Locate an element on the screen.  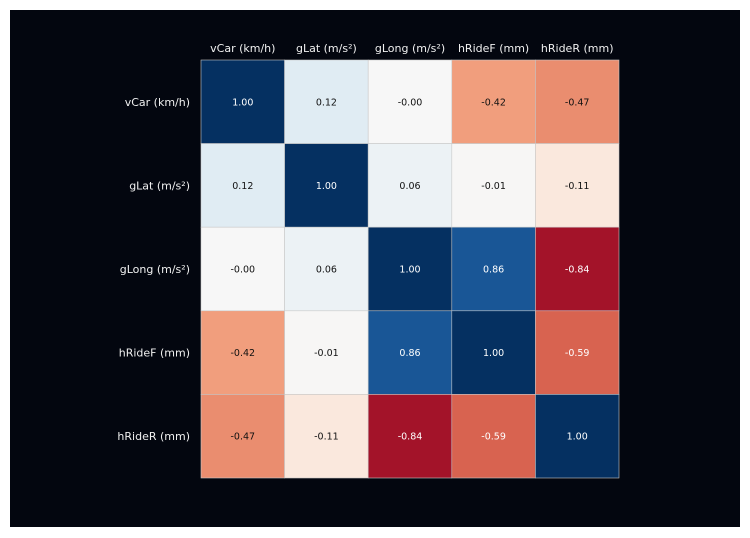
y-tick-label: hRideF (mm) is located at coordinates (154, 353).